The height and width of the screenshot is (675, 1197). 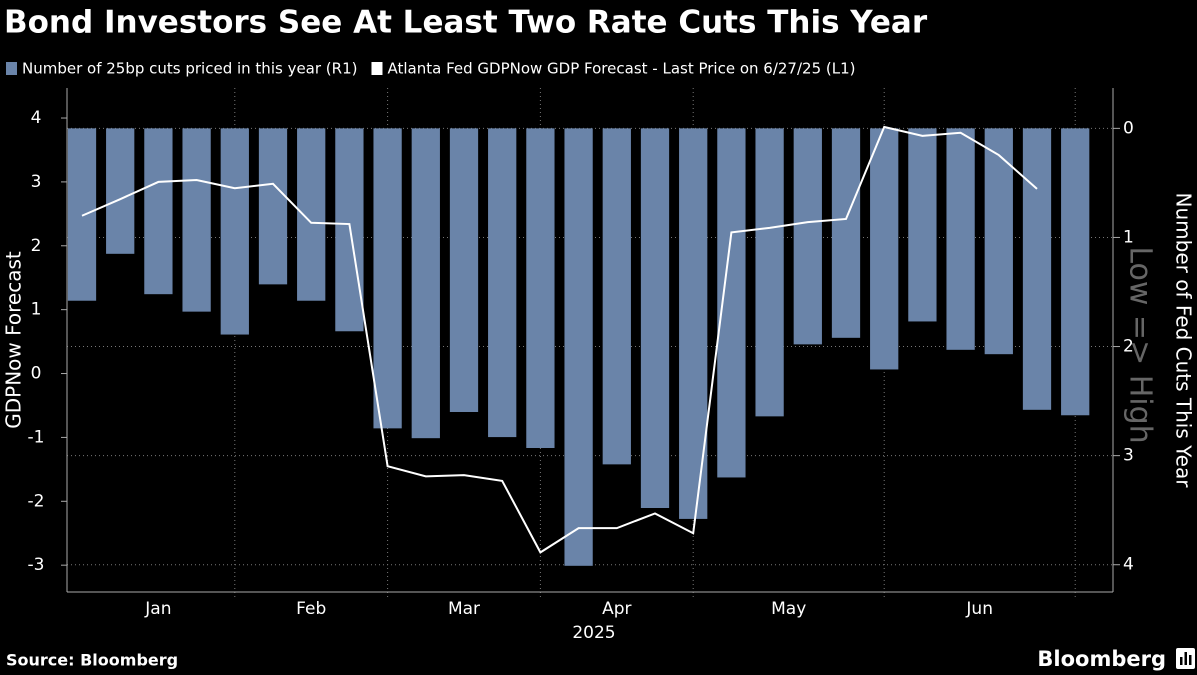 What do you see at coordinates (36, 246) in the screenshot?
I see `y-tick-label: 2` at bounding box center [36, 246].